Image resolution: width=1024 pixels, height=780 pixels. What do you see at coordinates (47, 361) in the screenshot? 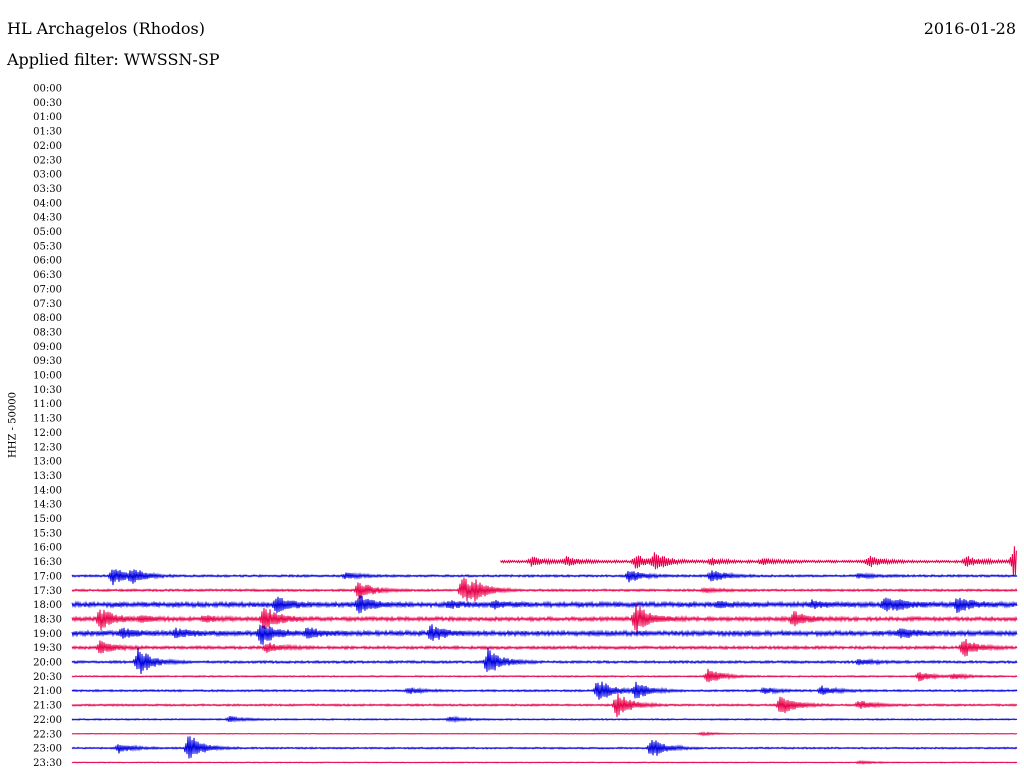
I see `time-tick-label: 09:30` at bounding box center [47, 361].